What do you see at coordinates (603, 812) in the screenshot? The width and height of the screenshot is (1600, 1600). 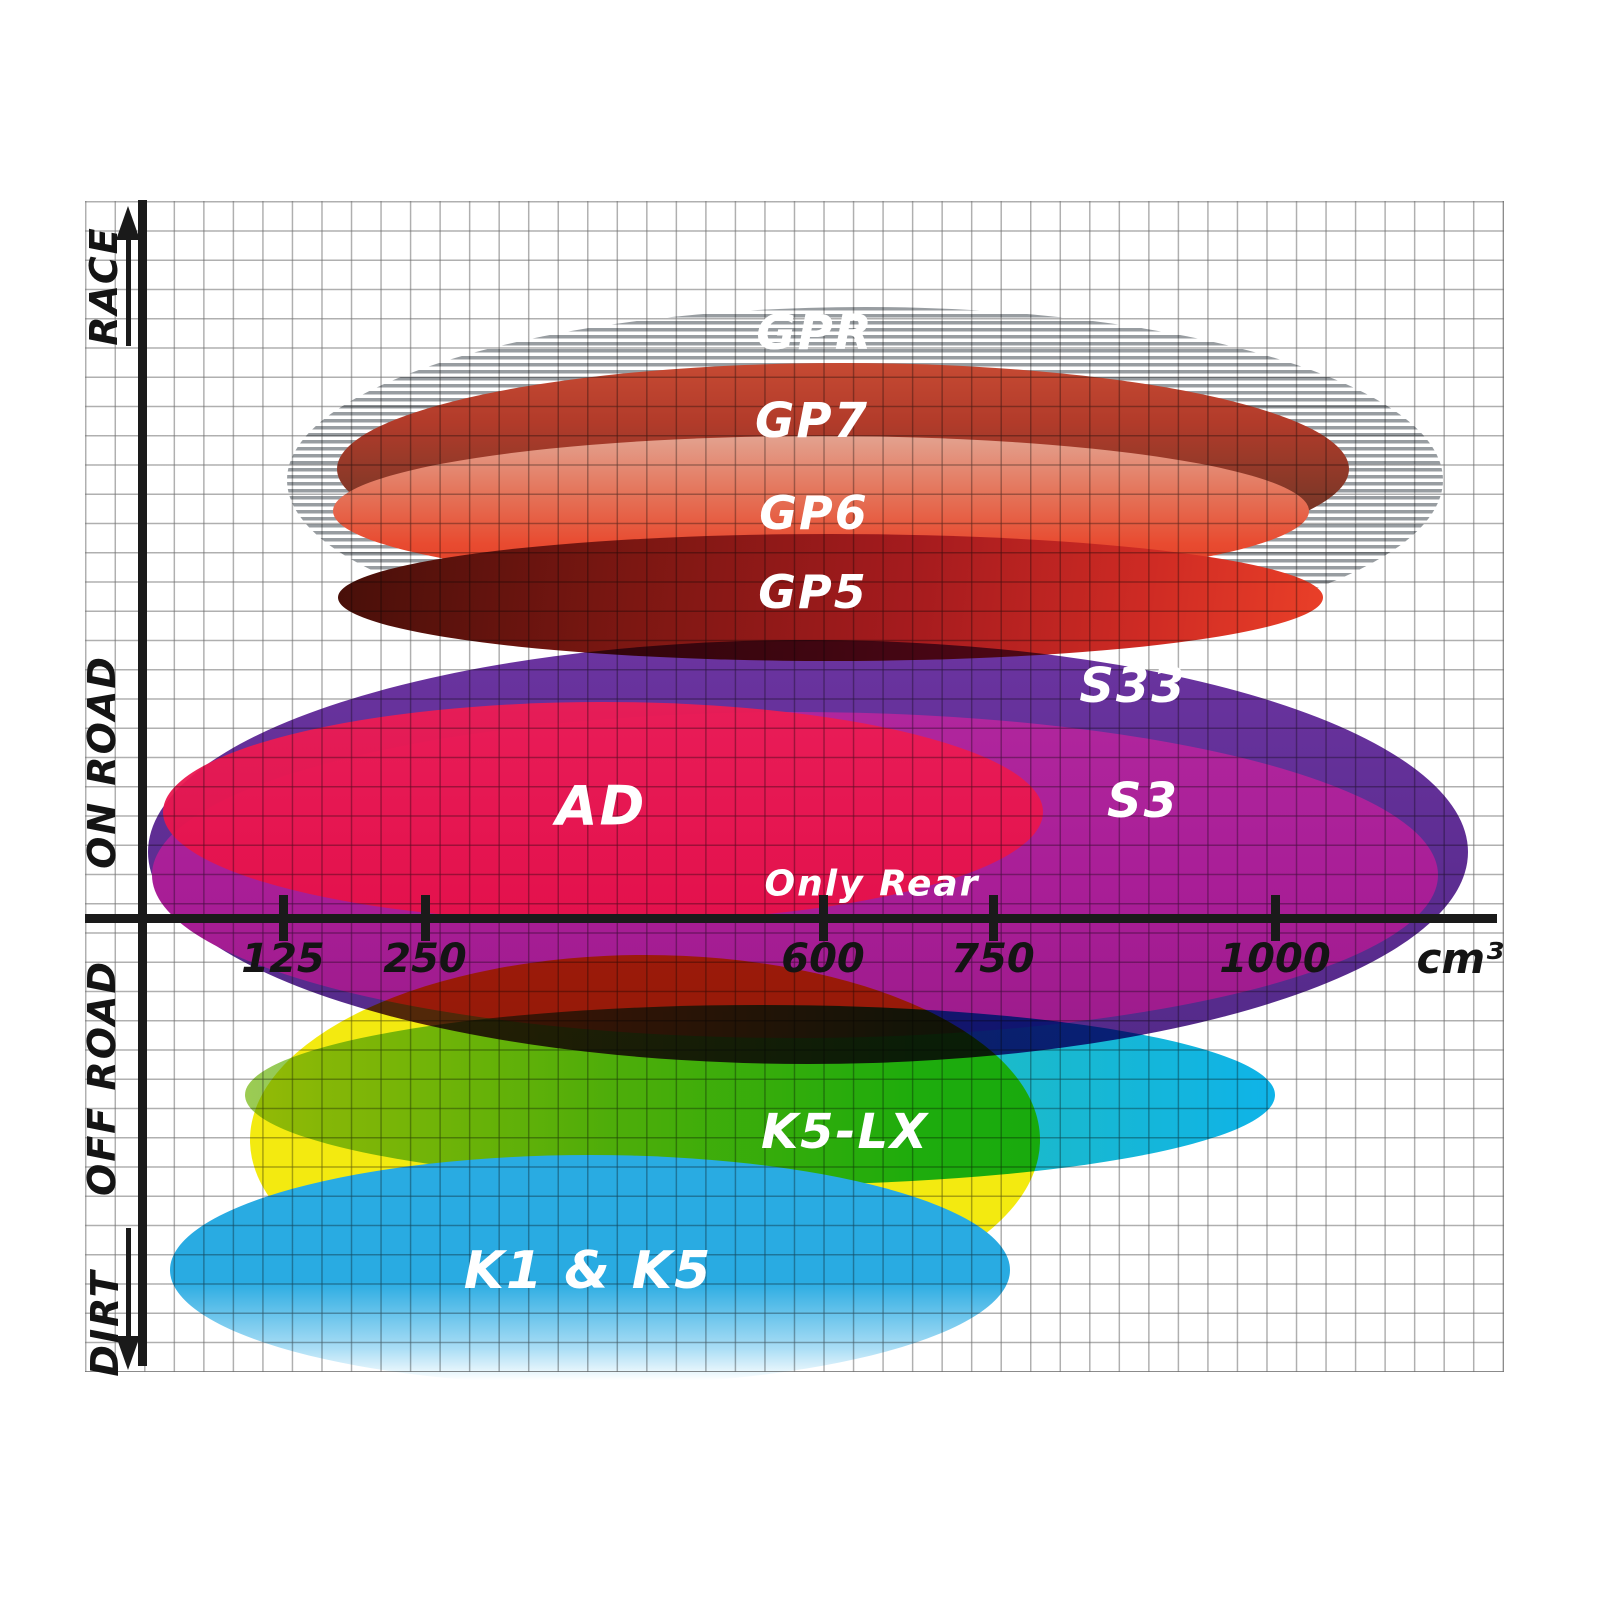 I see `ellipse-ad` at bounding box center [603, 812].